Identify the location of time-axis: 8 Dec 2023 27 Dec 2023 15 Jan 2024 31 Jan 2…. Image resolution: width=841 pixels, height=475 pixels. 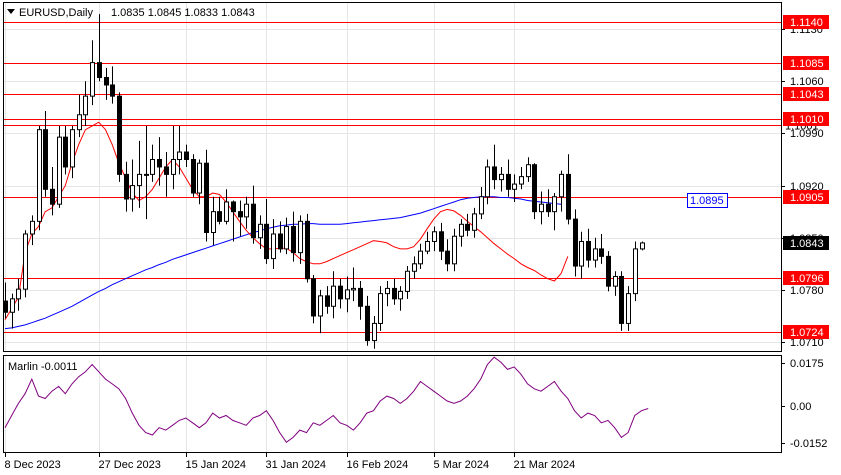
(290, 461).